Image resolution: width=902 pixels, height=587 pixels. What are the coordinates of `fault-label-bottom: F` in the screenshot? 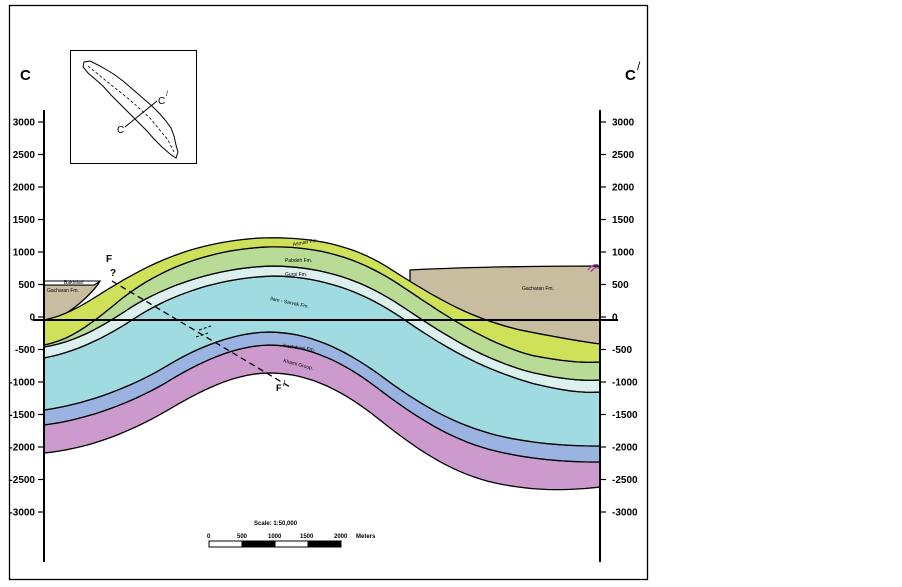 It's located at (279, 388).